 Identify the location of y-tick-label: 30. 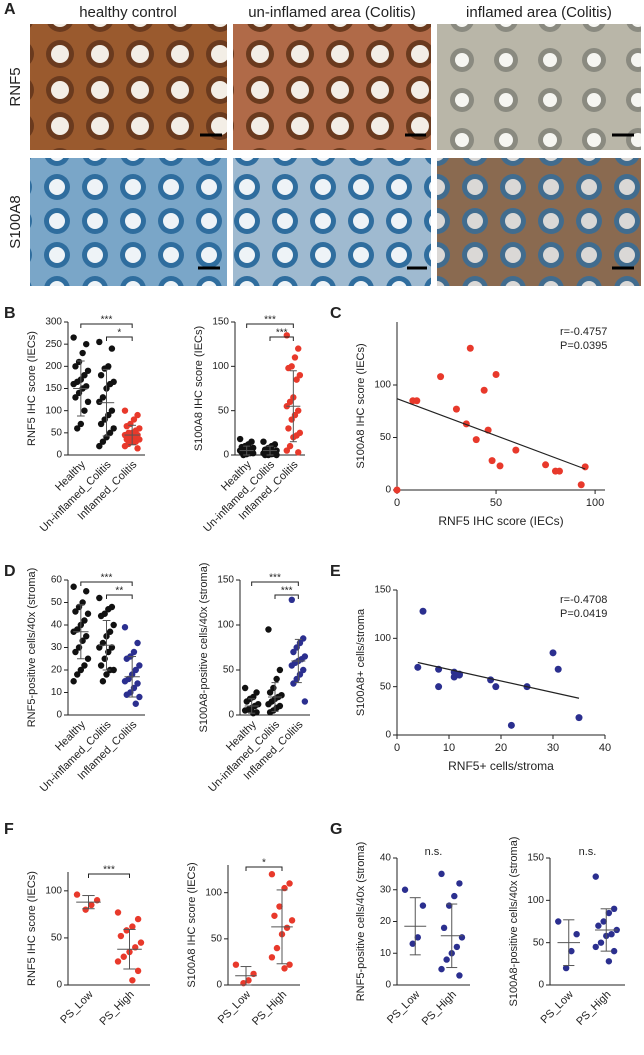
(386, 889).